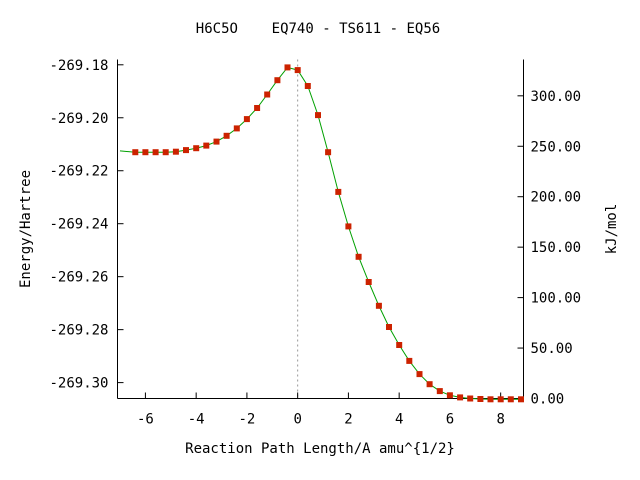 This screenshot has width=640, height=480. Describe the element at coordinates (318, 29) in the screenshot. I see `chart-title: H6C5O EQ740 - TS611 - EQ56` at that location.